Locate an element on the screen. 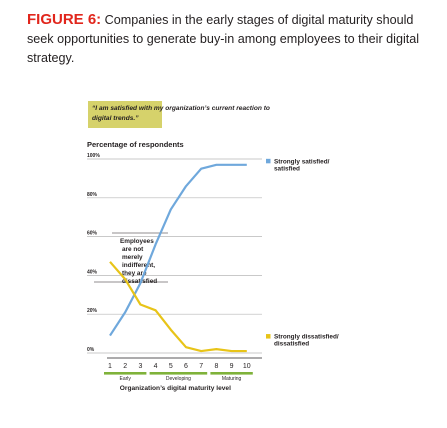 This screenshot has width=447, height=428. y-tick-label: 80% is located at coordinates (92, 195).